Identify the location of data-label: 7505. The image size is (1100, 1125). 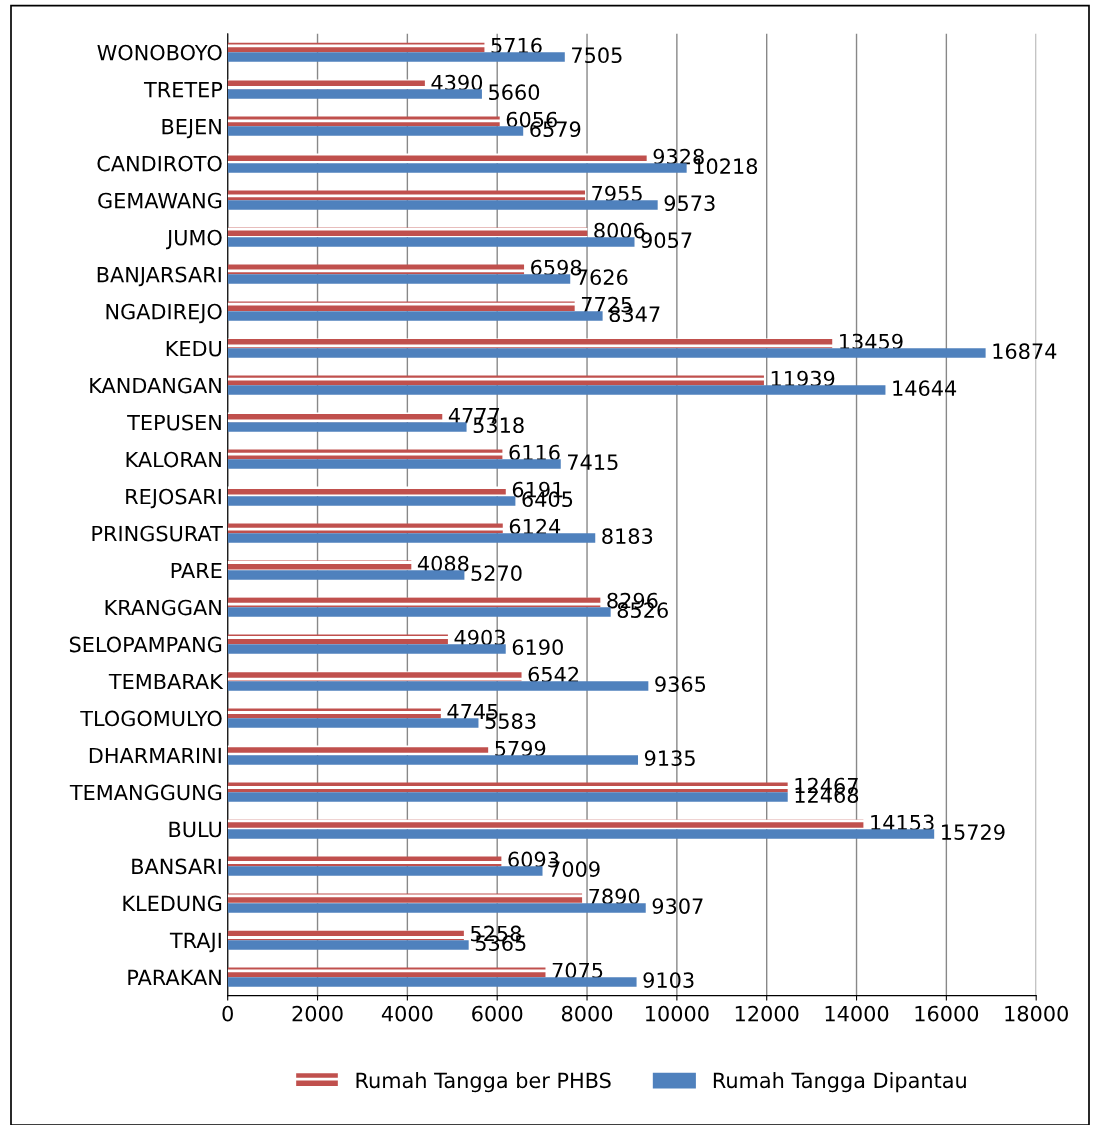
(597, 55).